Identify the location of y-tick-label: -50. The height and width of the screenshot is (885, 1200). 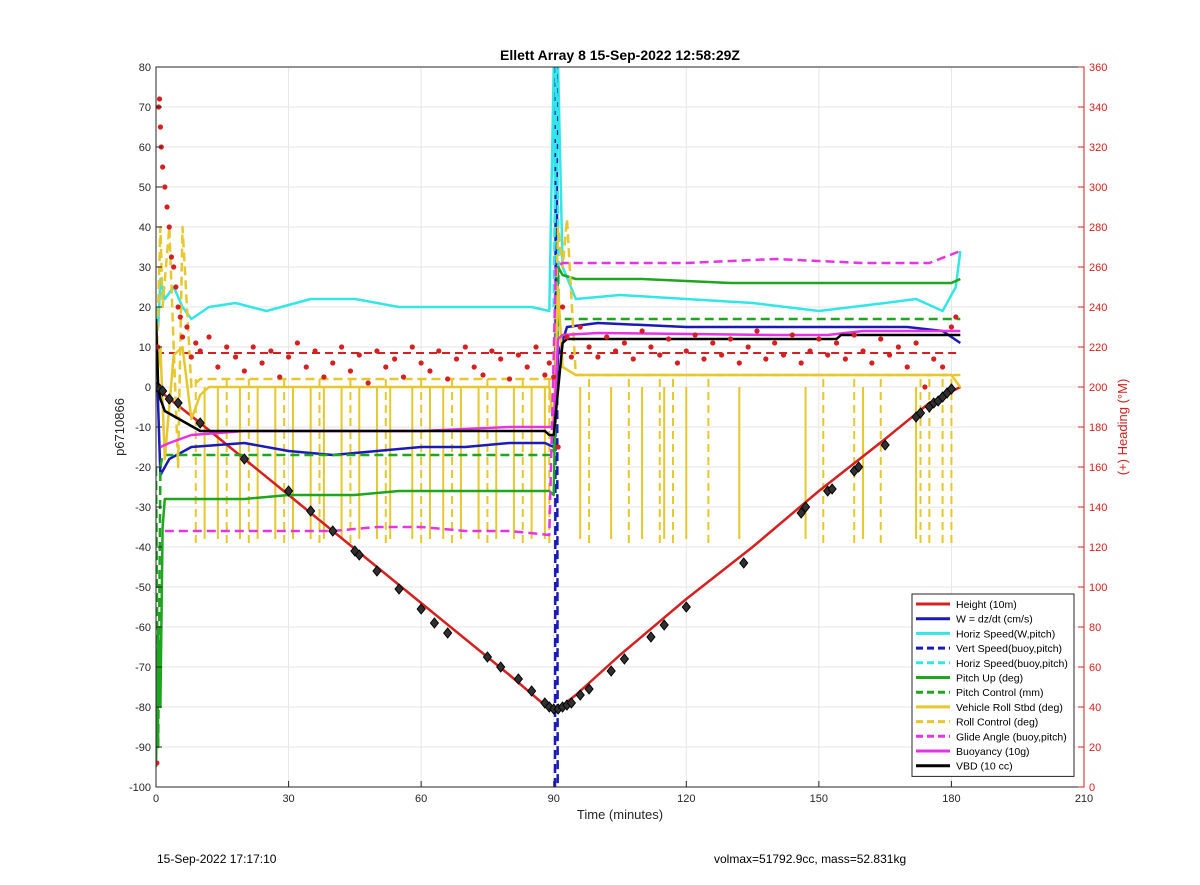
(143, 588).